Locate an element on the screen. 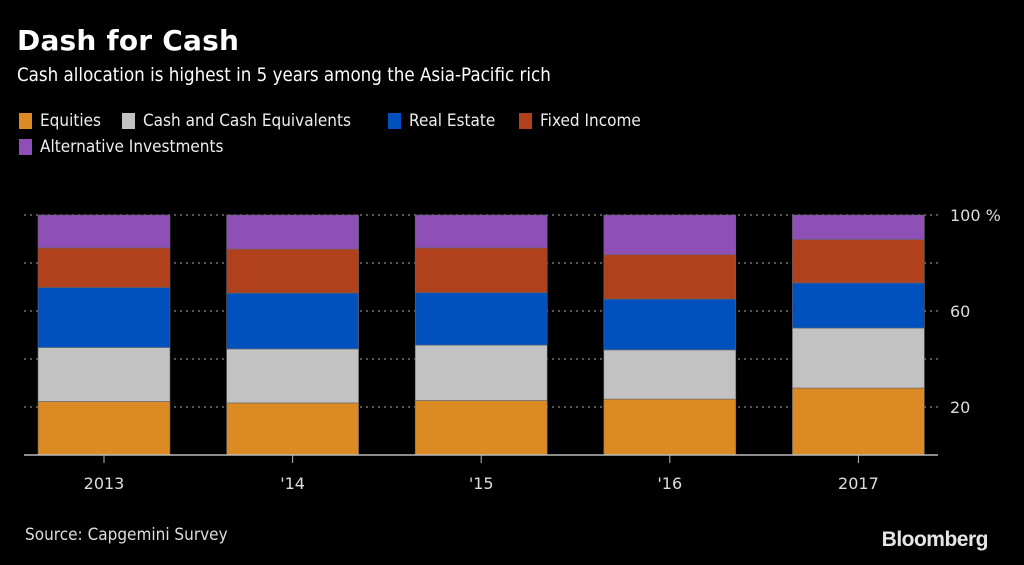  bar-16-fixed-income is located at coordinates (670, 277).